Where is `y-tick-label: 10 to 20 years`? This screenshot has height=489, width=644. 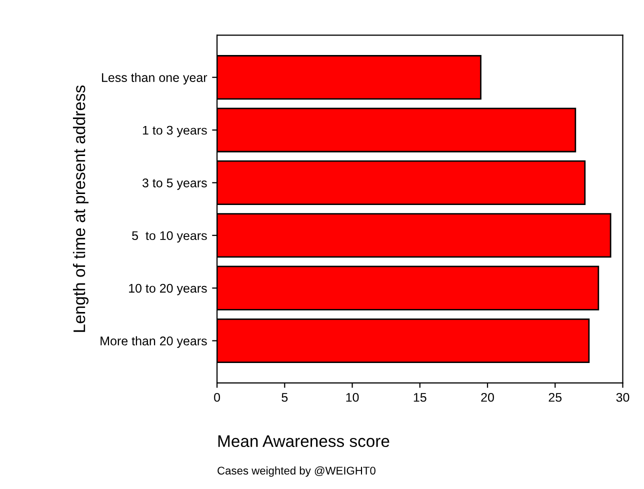
y-tick-label: 10 to 20 years is located at coordinates (168, 290).